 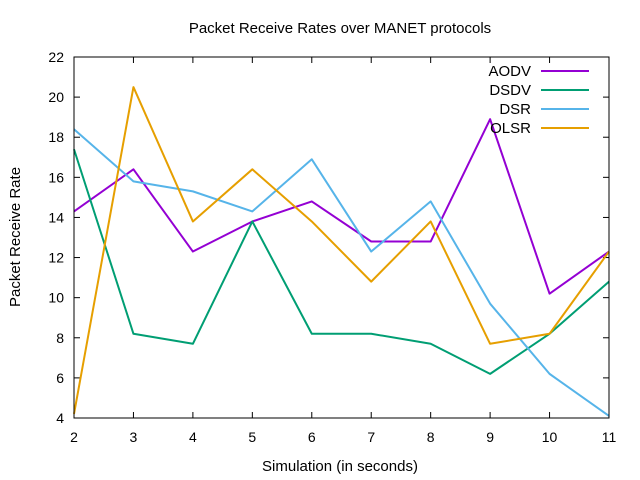 What do you see at coordinates (56, 258) in the screenshot?
I see `y-tick-label: 12` at bounding box center [56, 258].